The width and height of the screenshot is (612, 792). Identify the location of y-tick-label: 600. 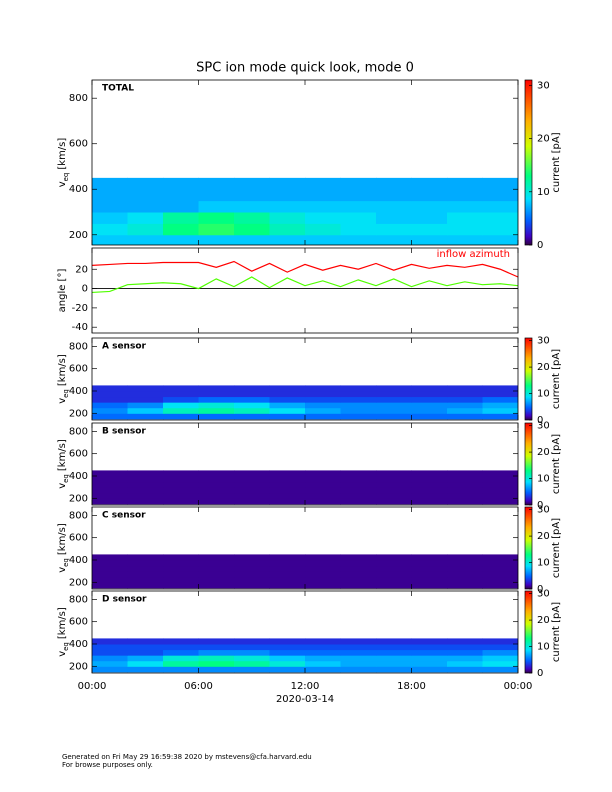
(78, 144).